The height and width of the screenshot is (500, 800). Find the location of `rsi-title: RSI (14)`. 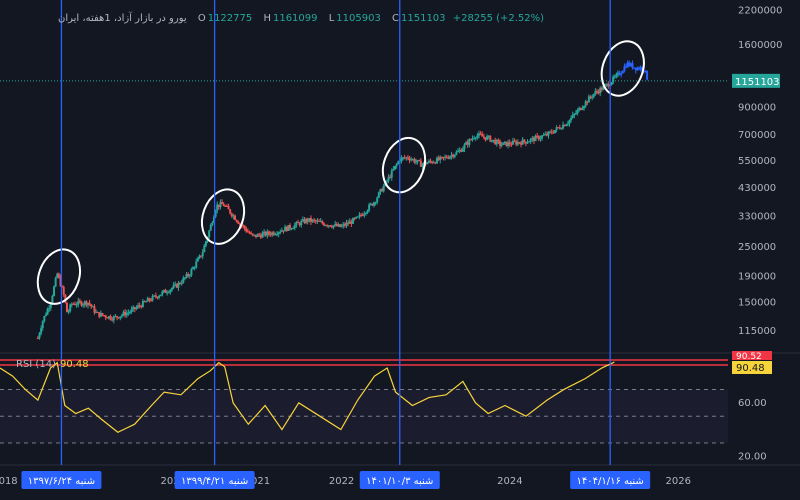

rsi-title: RSI (14) is located at coordinates (36, 364).